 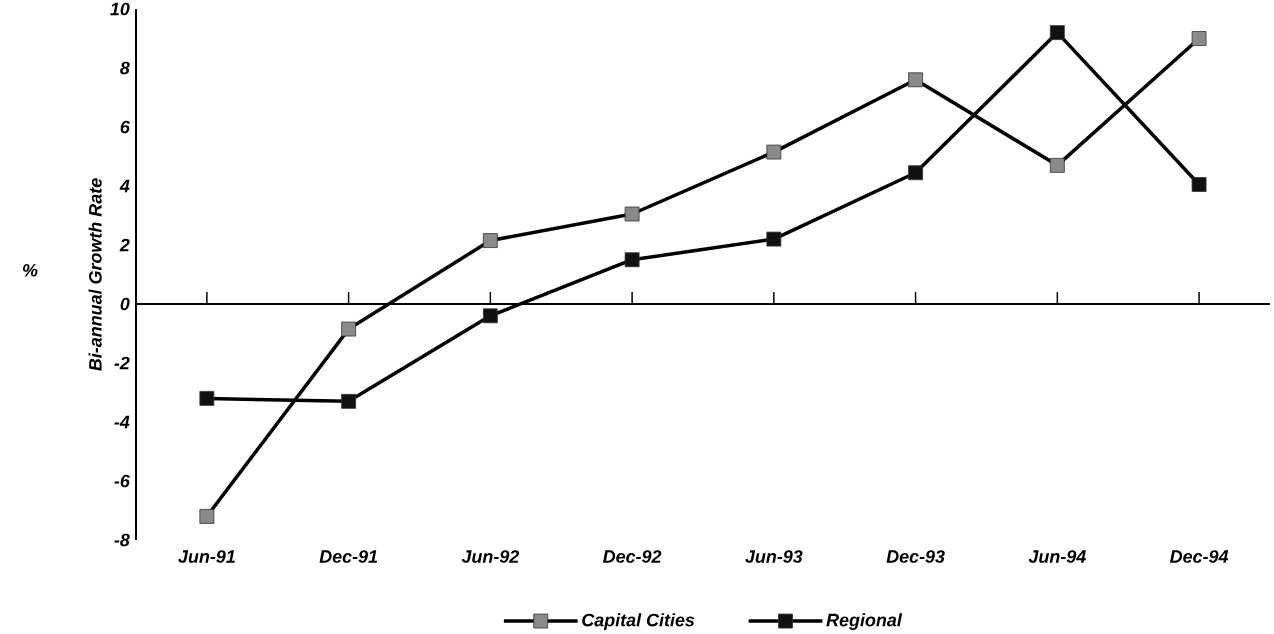 What do you see at coordinates (122, 481) in the screenshot?
I see `y-tick-label: -6` at bounding box center [122, 481].